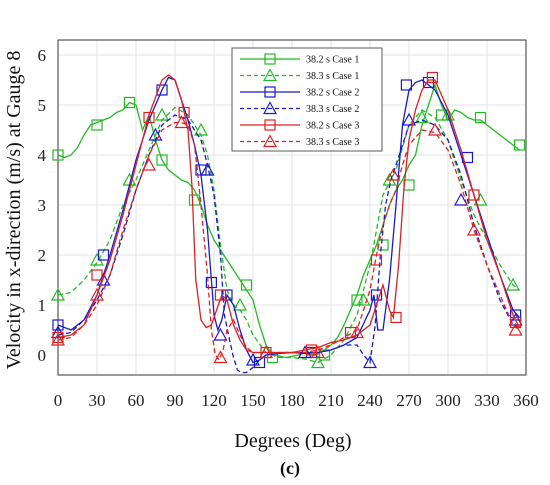 The width and height of the screenshot is (550, 485). I want to click on legend-entry: 38.2 s Case 1, so click(299, 59).